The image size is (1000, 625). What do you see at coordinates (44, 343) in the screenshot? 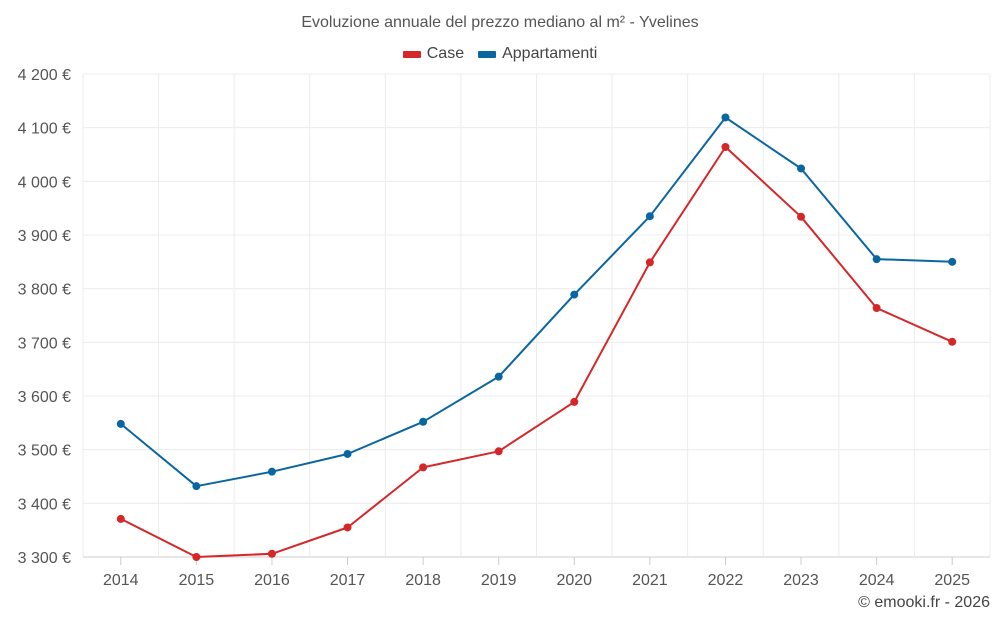
I see `y-tick-label: 3 700 €` at bounding box center [44, 343].